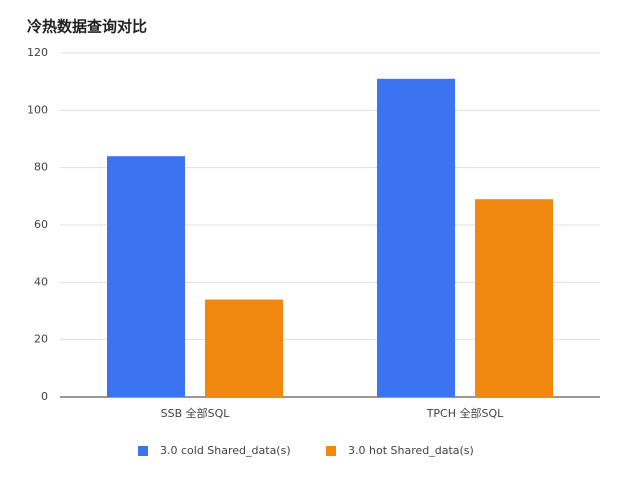 The width and height of the screenshot is (627, 483). Describe the element at coordinates (37, 52) in the screenshot. I see `y-tick-label: 120` at that location.